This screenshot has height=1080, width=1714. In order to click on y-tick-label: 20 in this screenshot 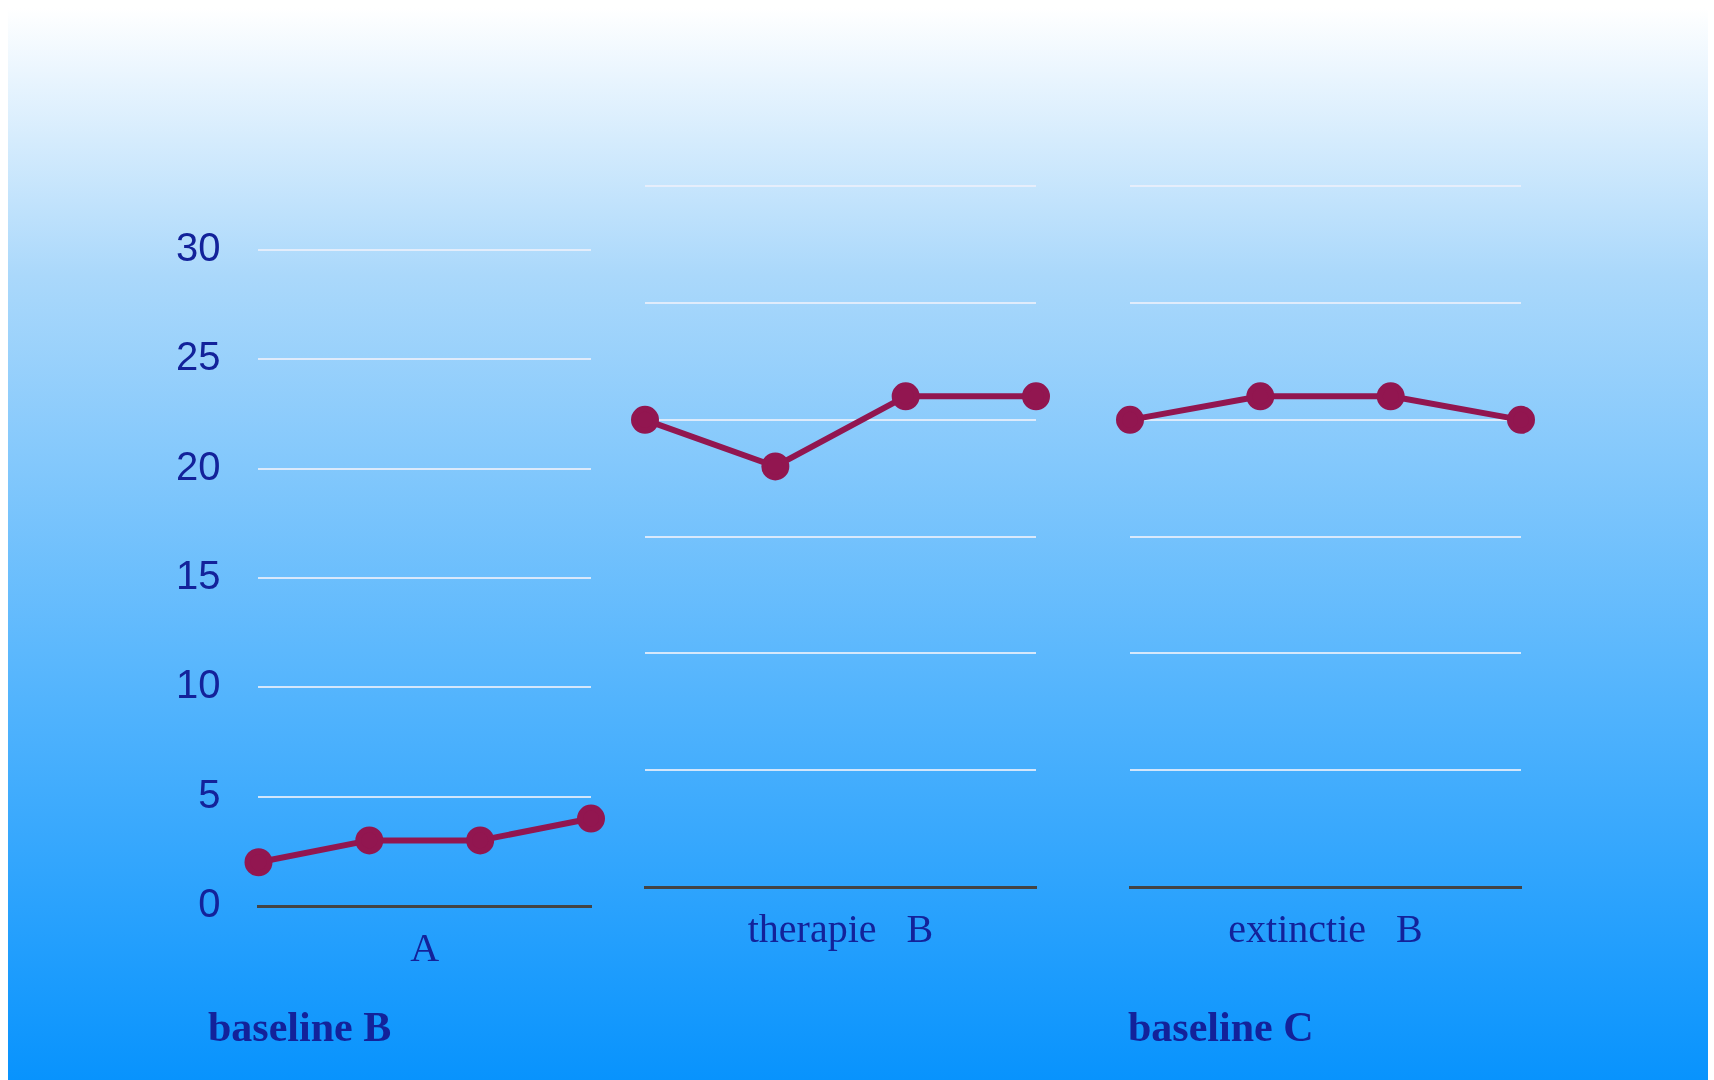, I will do `click(198, 465)`.